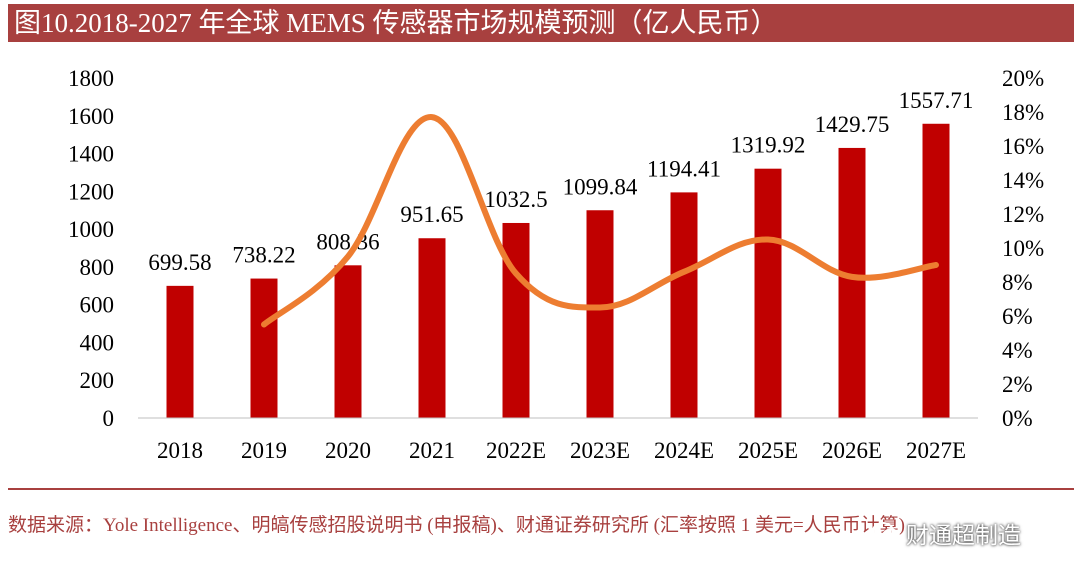  Describe the element at coordinates (1023, 112) in the screenshot. I see `right-tick-label: 18%` at that location.